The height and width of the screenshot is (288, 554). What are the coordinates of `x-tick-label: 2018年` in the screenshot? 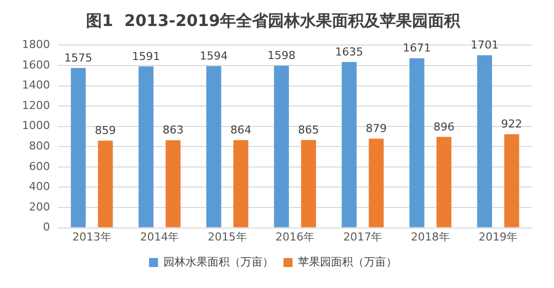 It's located at (430, 237).